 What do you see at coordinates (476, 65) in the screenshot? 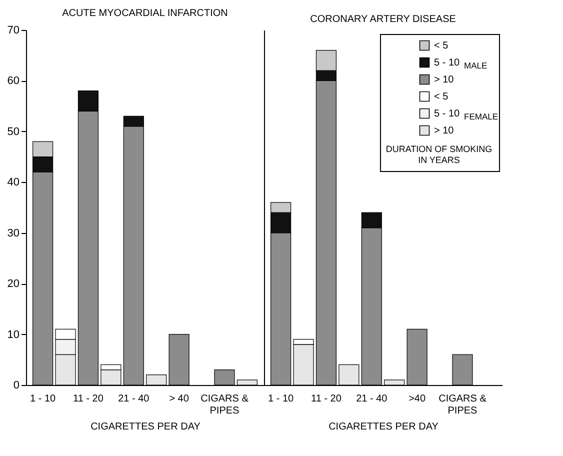
I see `annotation: MALE` at bounding box center [476, 65].